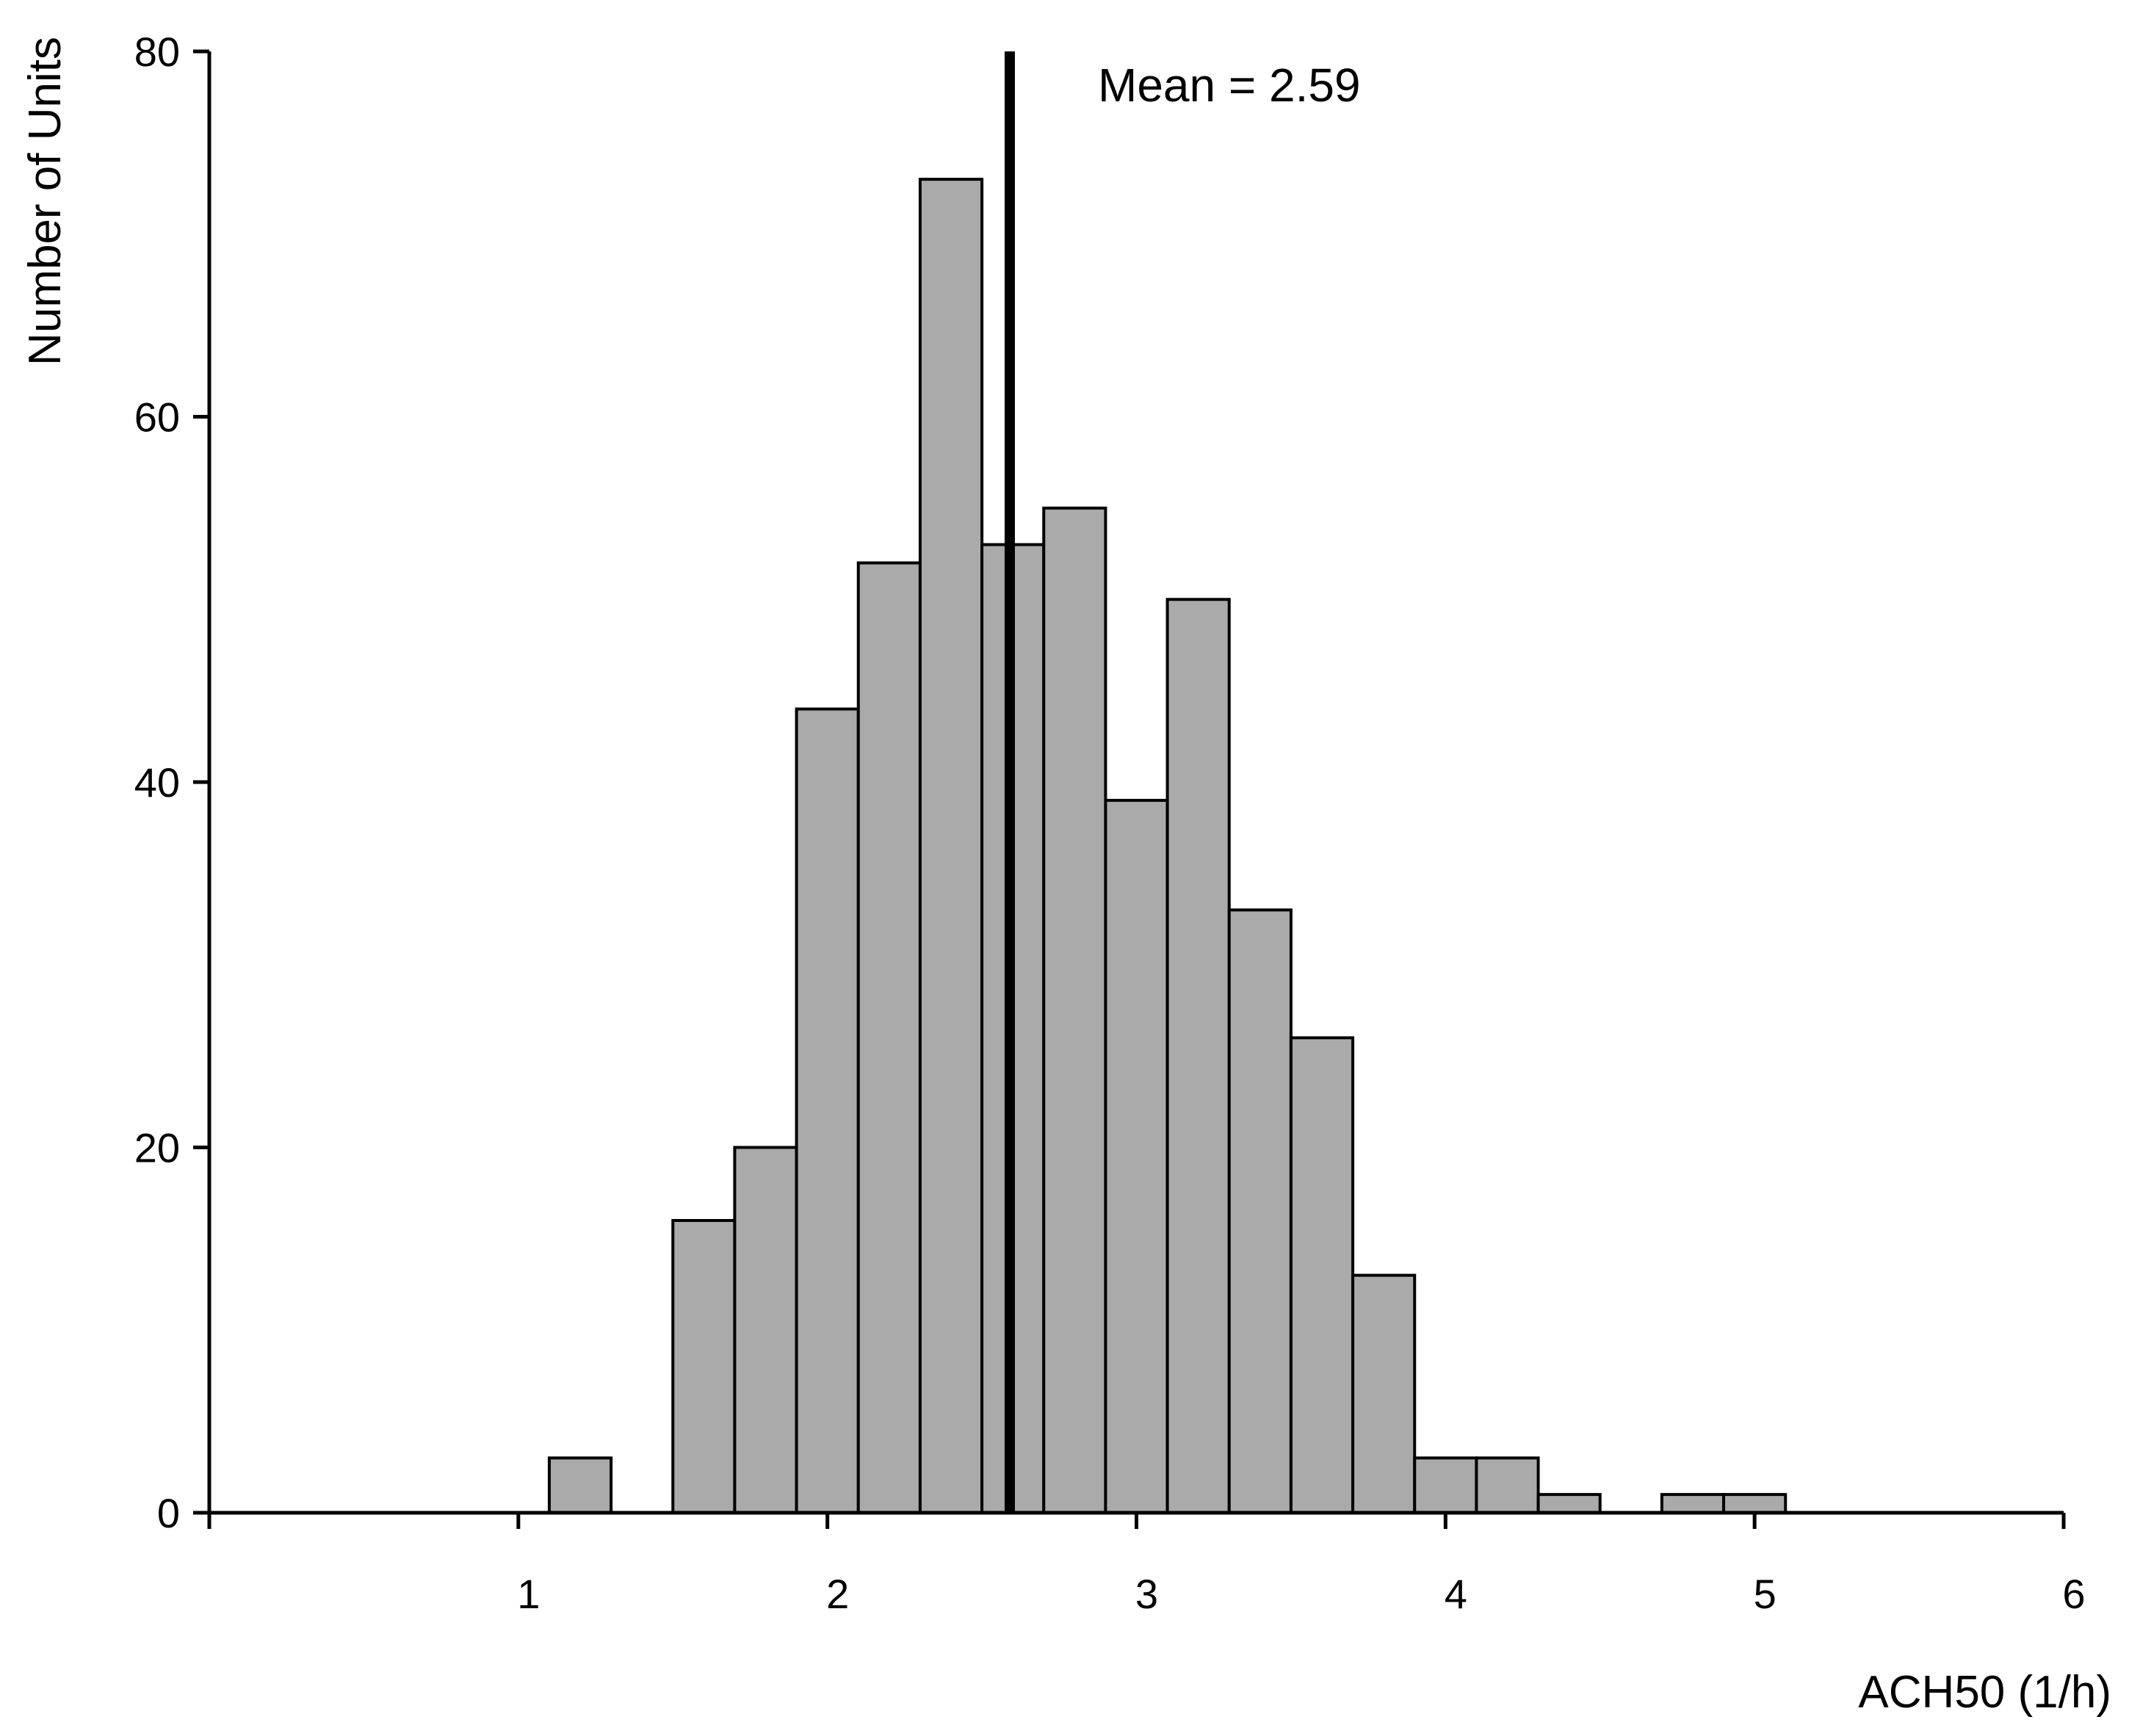  I want to click on y-tick-label: 40, so click(157, 782).